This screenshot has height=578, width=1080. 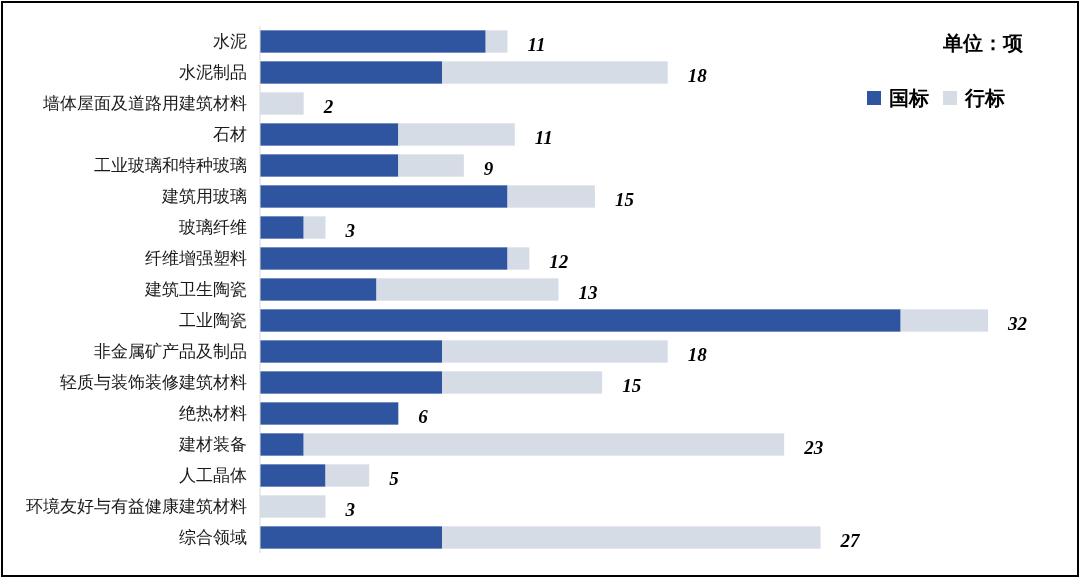 I want to click on annotation: 6, so click(x=423, y=416).